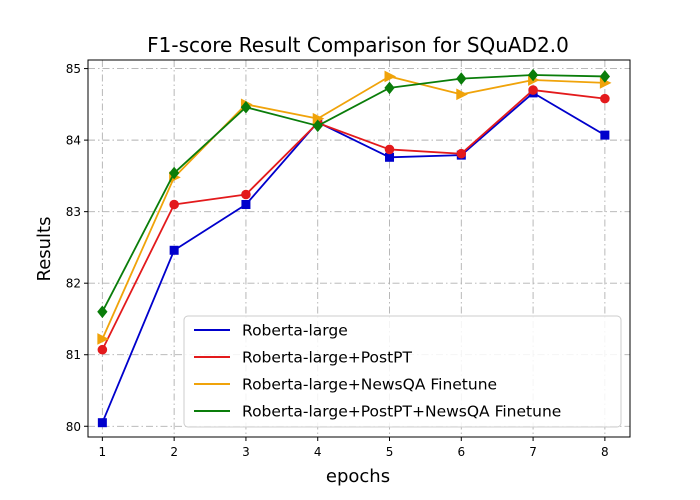  I want to click on legend-box, so click(402, 371).